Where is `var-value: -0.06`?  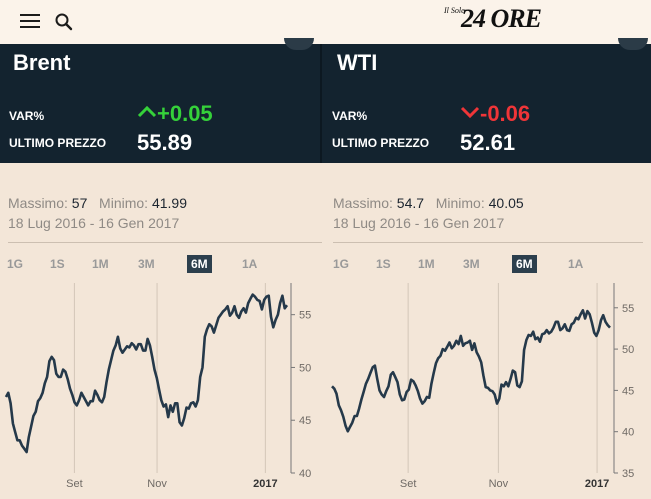
var-value: -0.06 is located at coordinates (505, 113).